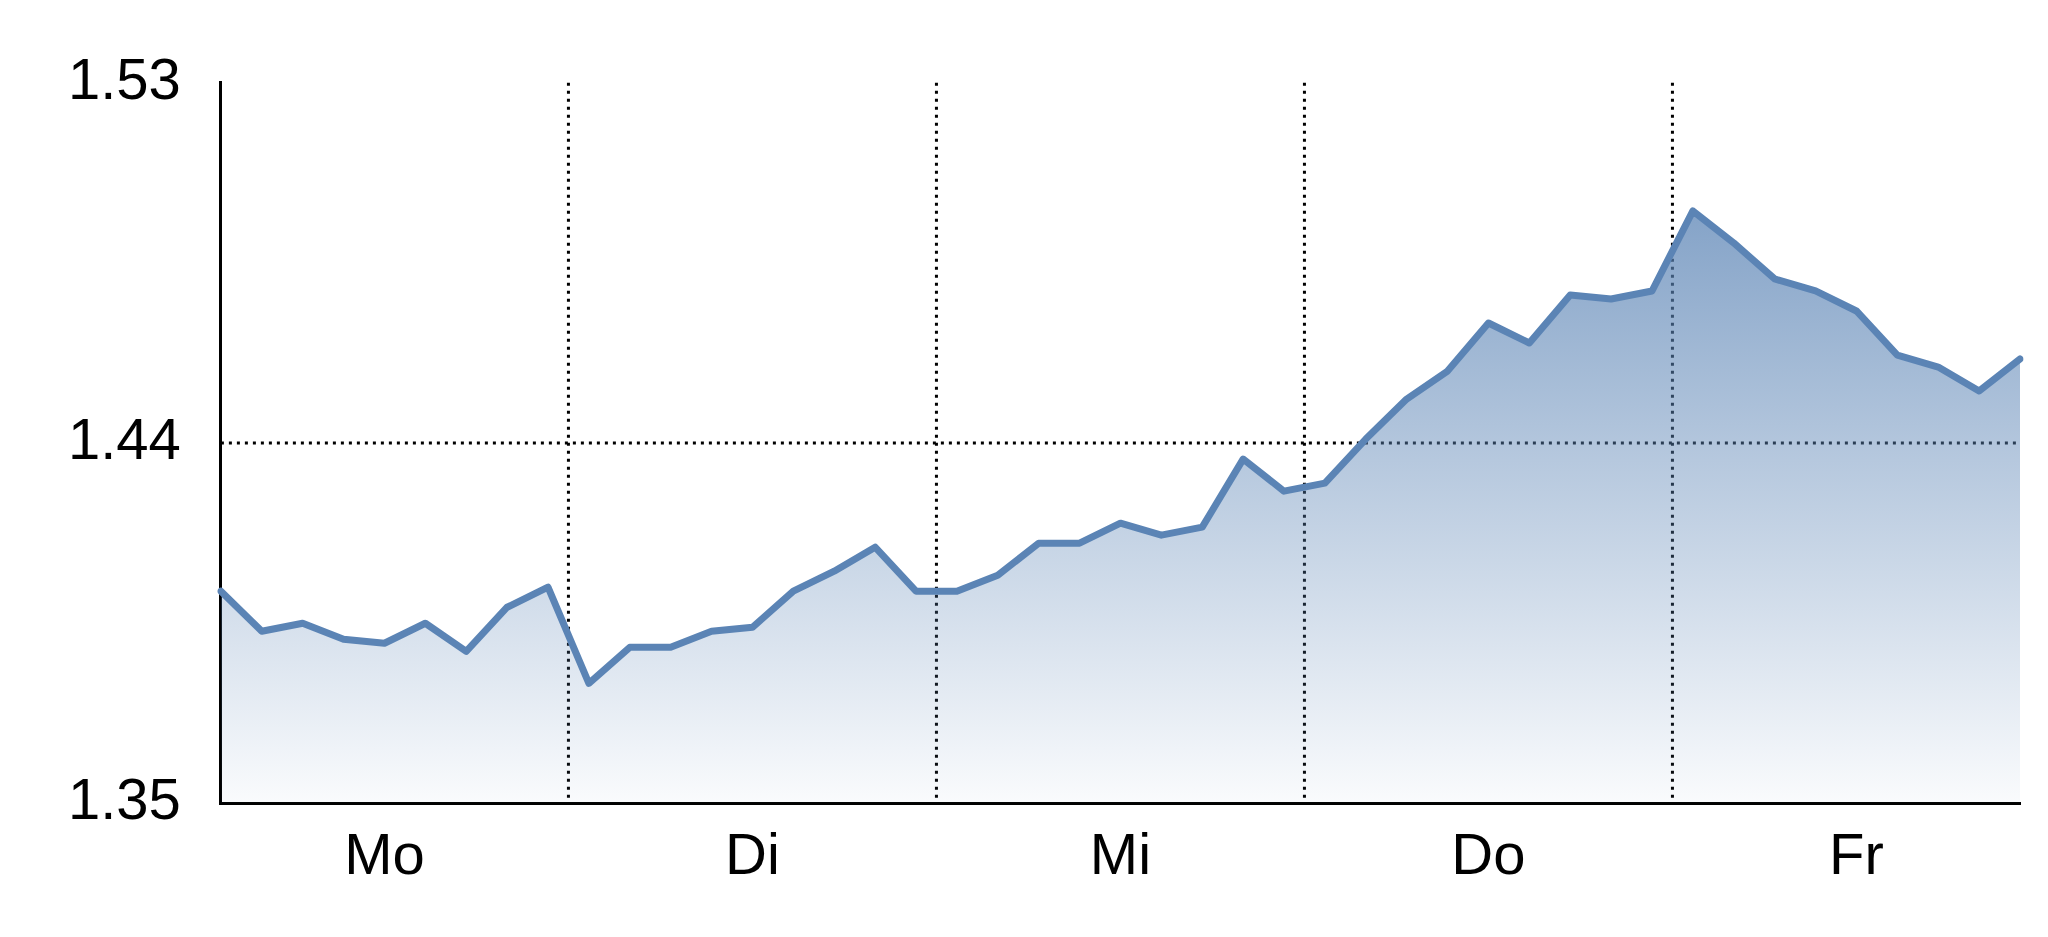 This screenshot has height=937, width=2048. Describe the element at coordinates (384, 854) in the screenshot. I see `x-tick-label: Mo` at that location.